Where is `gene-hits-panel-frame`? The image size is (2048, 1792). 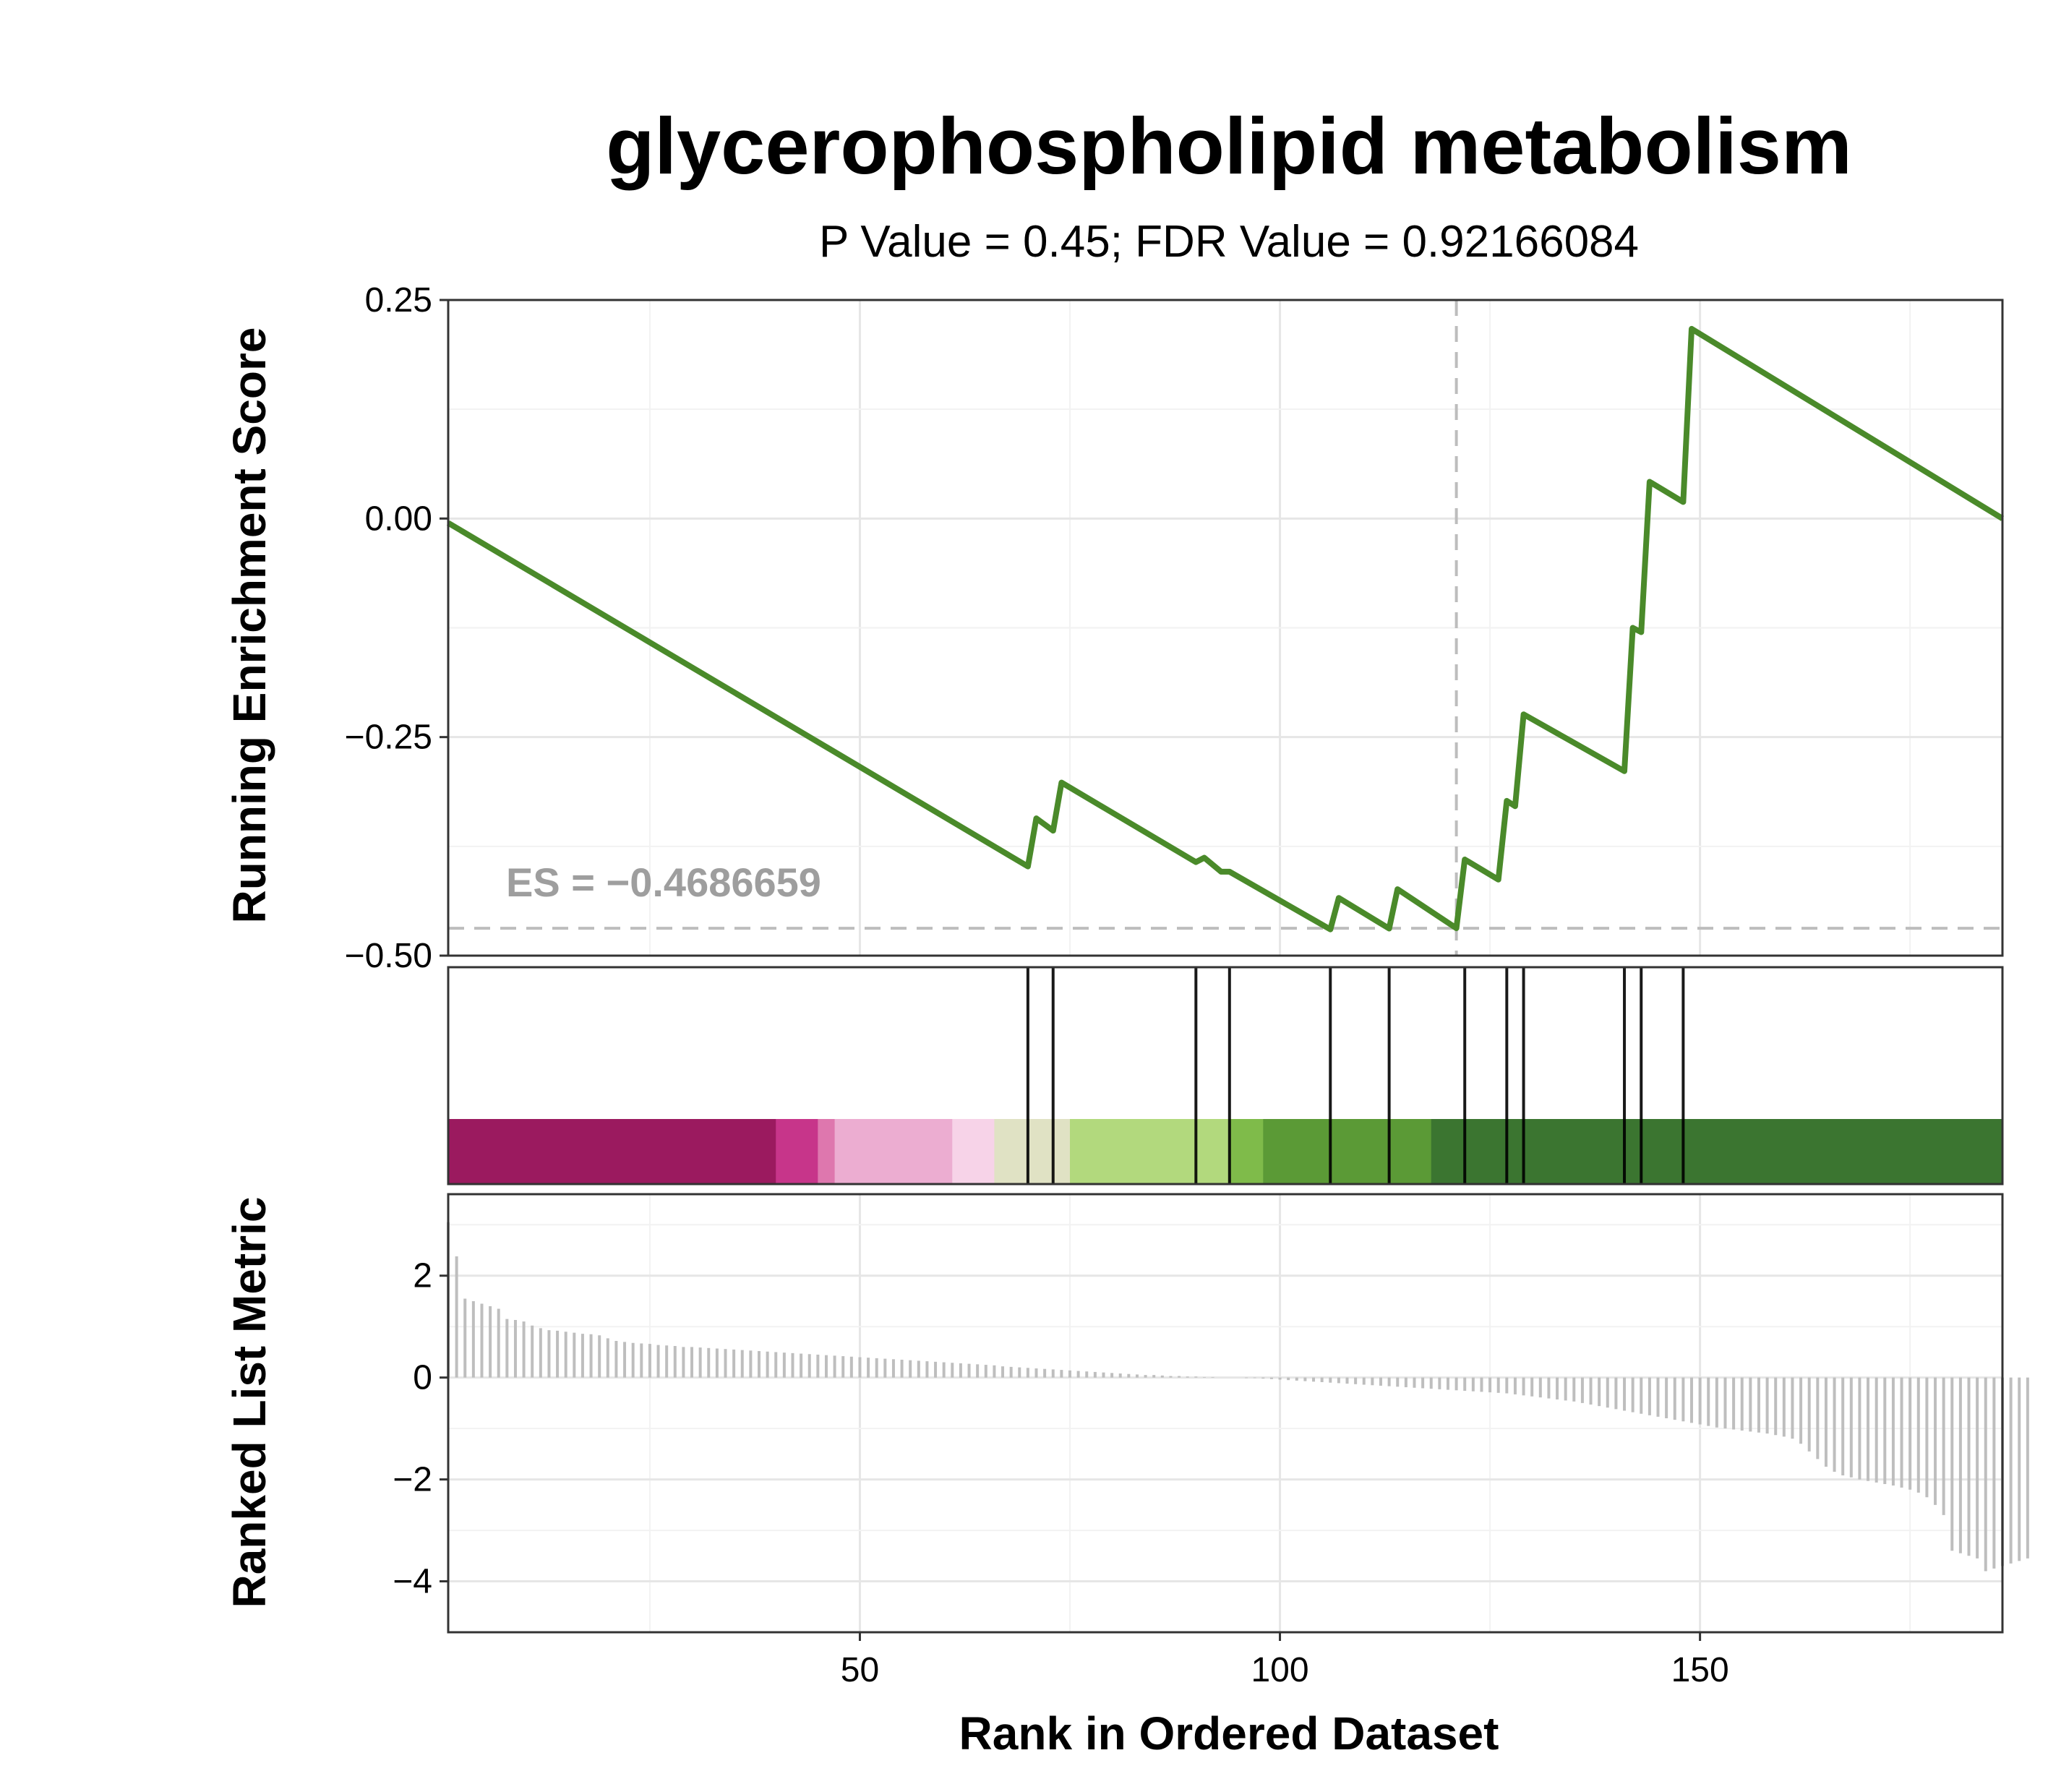 gene-hits-panel-frame is located at coordinates (1225, 1076).